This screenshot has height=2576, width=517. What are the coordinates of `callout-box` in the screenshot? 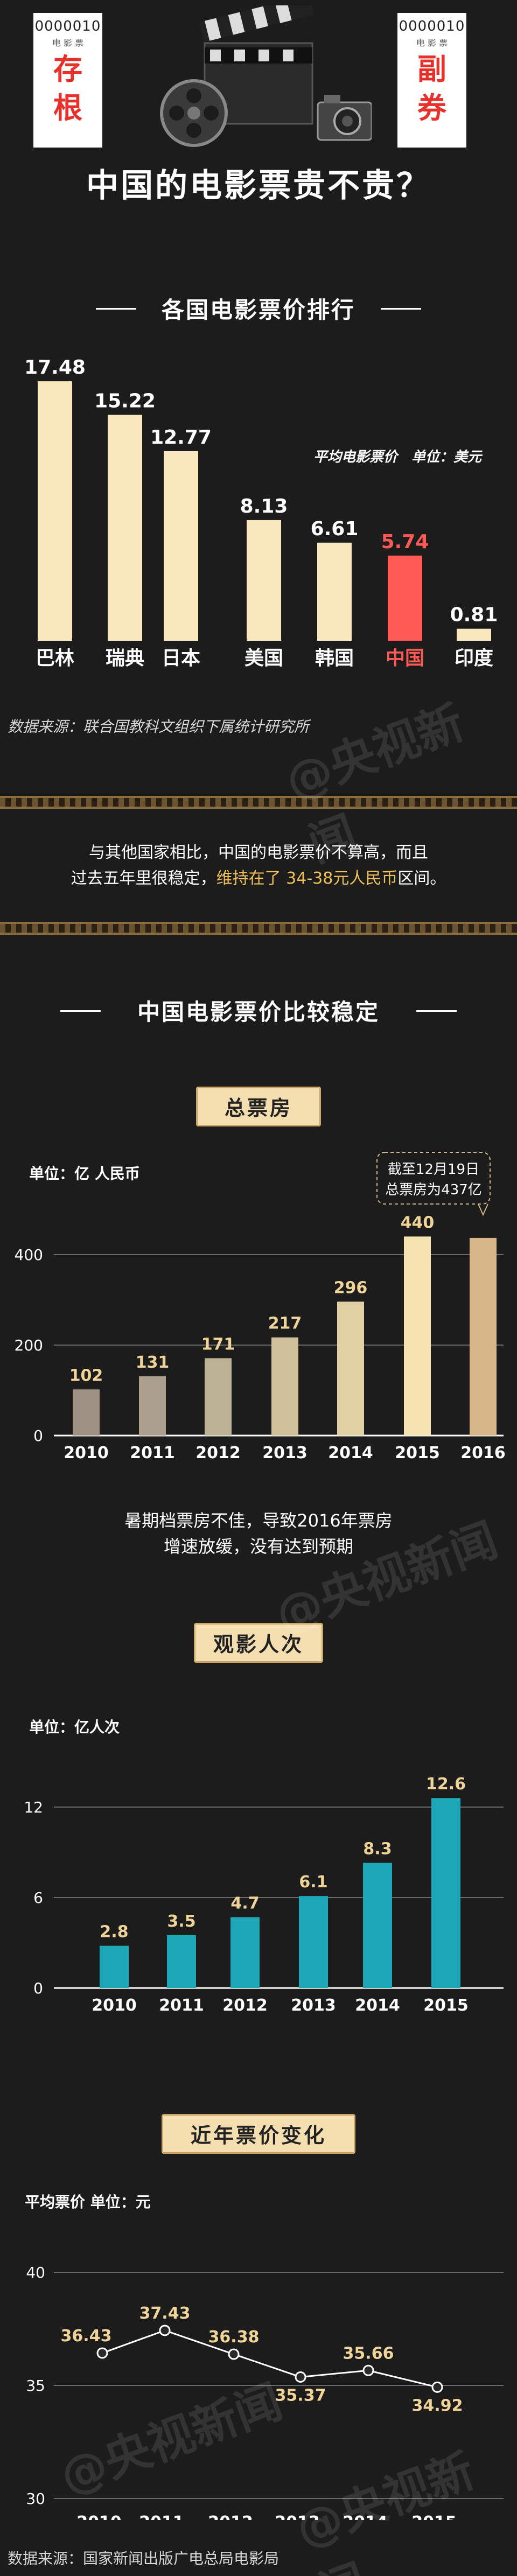 It's located at (433, 1178).